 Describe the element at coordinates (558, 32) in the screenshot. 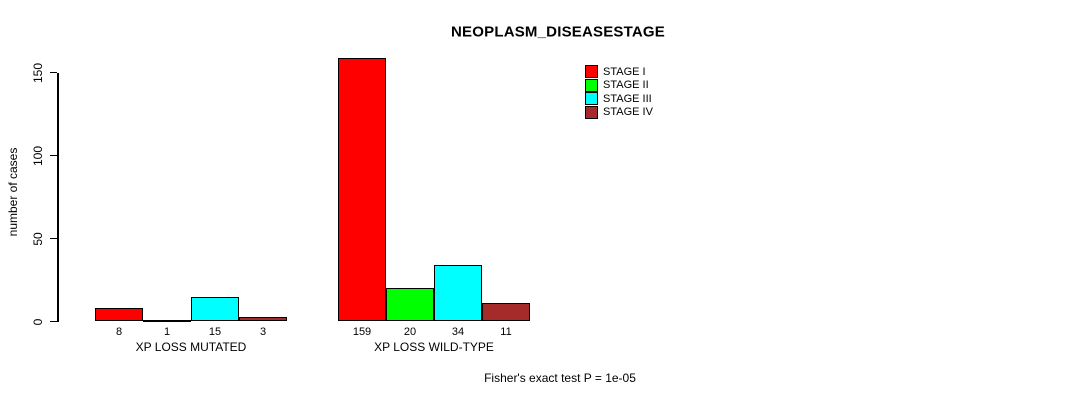

I see `chart-title: NEOPLASM_DISEASESTAGE` at that location.